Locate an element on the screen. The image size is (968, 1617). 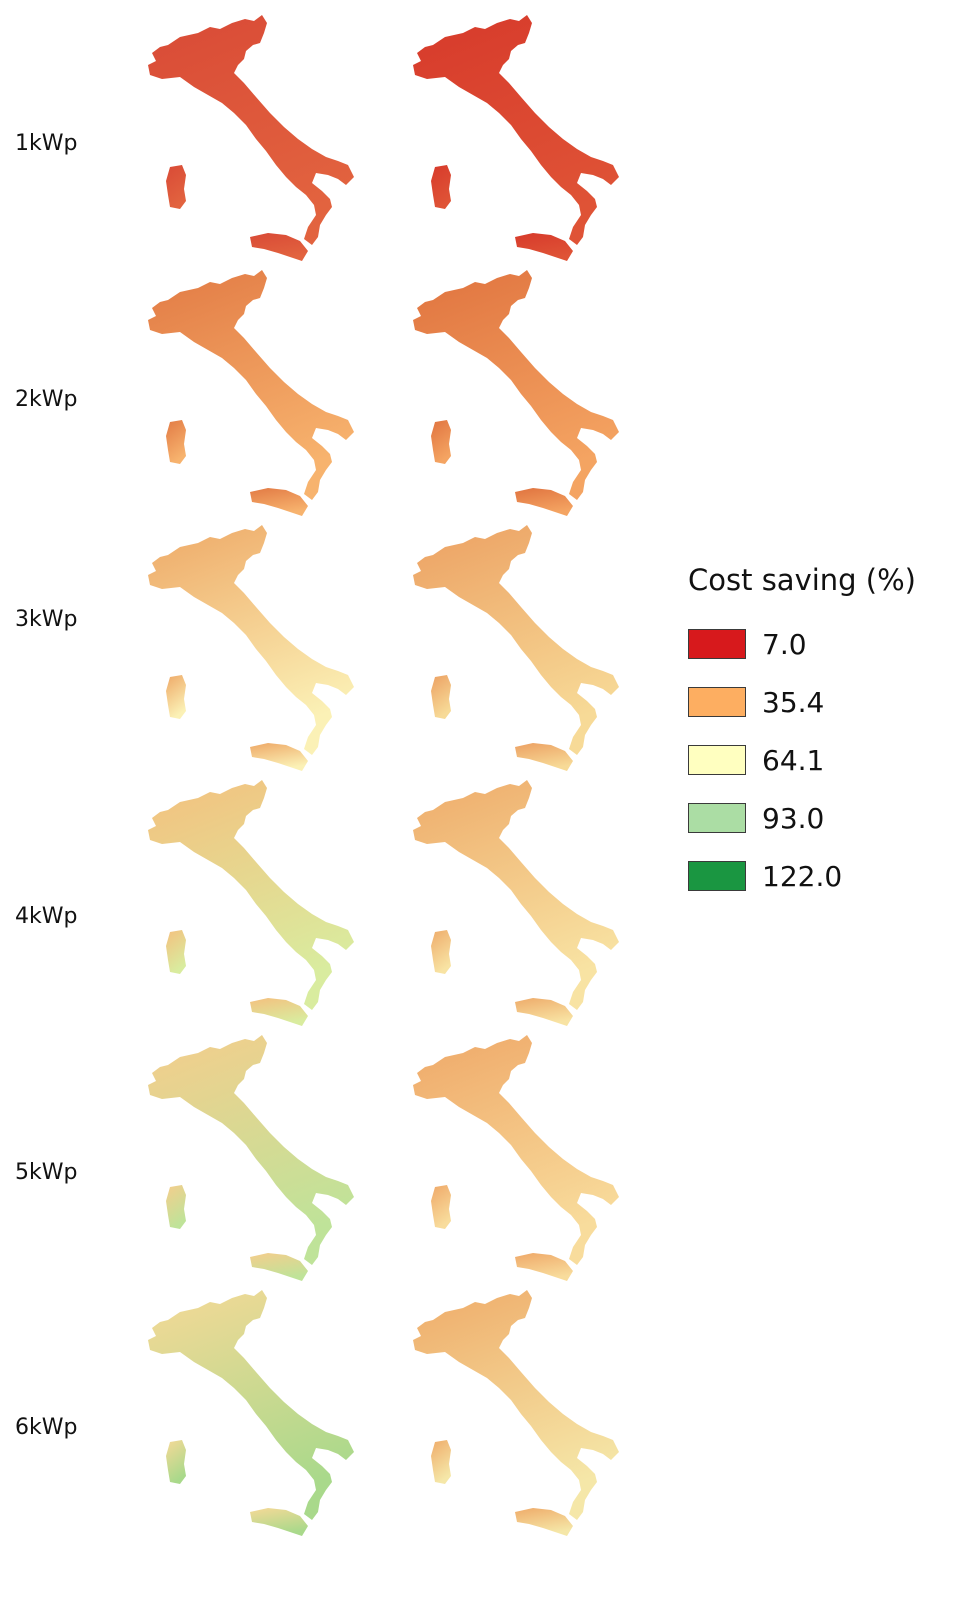
legend-label-5: 122.0 is located at coordinates (802, 876).